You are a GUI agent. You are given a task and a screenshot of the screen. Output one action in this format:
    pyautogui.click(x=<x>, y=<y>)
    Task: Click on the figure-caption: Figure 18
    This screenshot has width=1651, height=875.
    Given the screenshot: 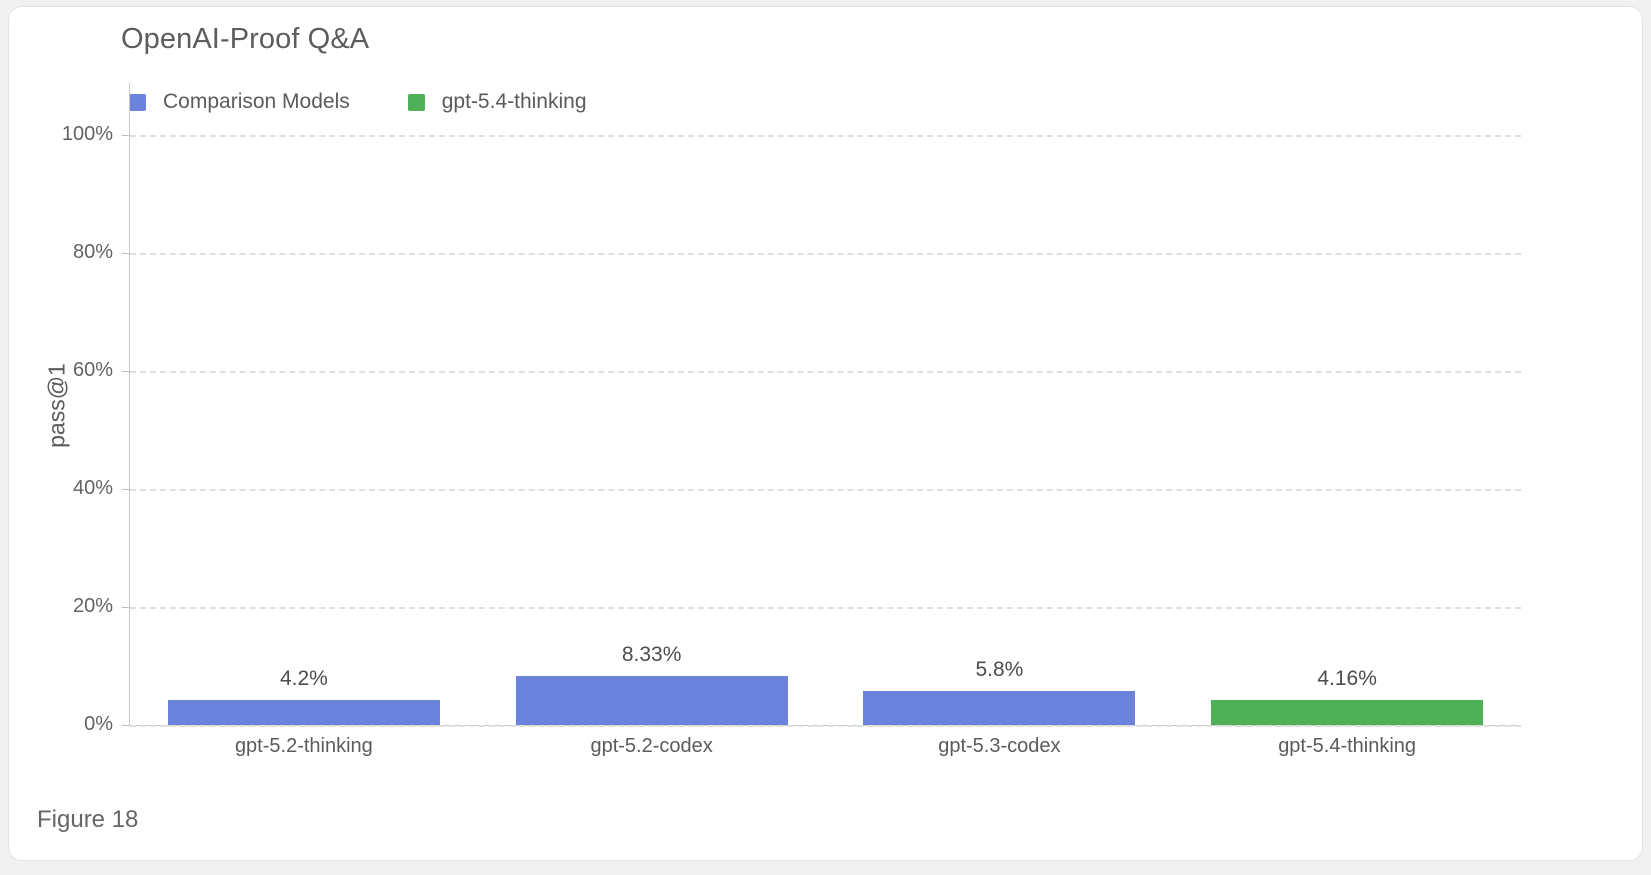 What is the action you would take?
    pyautogui.click(x=88, y=819)
    